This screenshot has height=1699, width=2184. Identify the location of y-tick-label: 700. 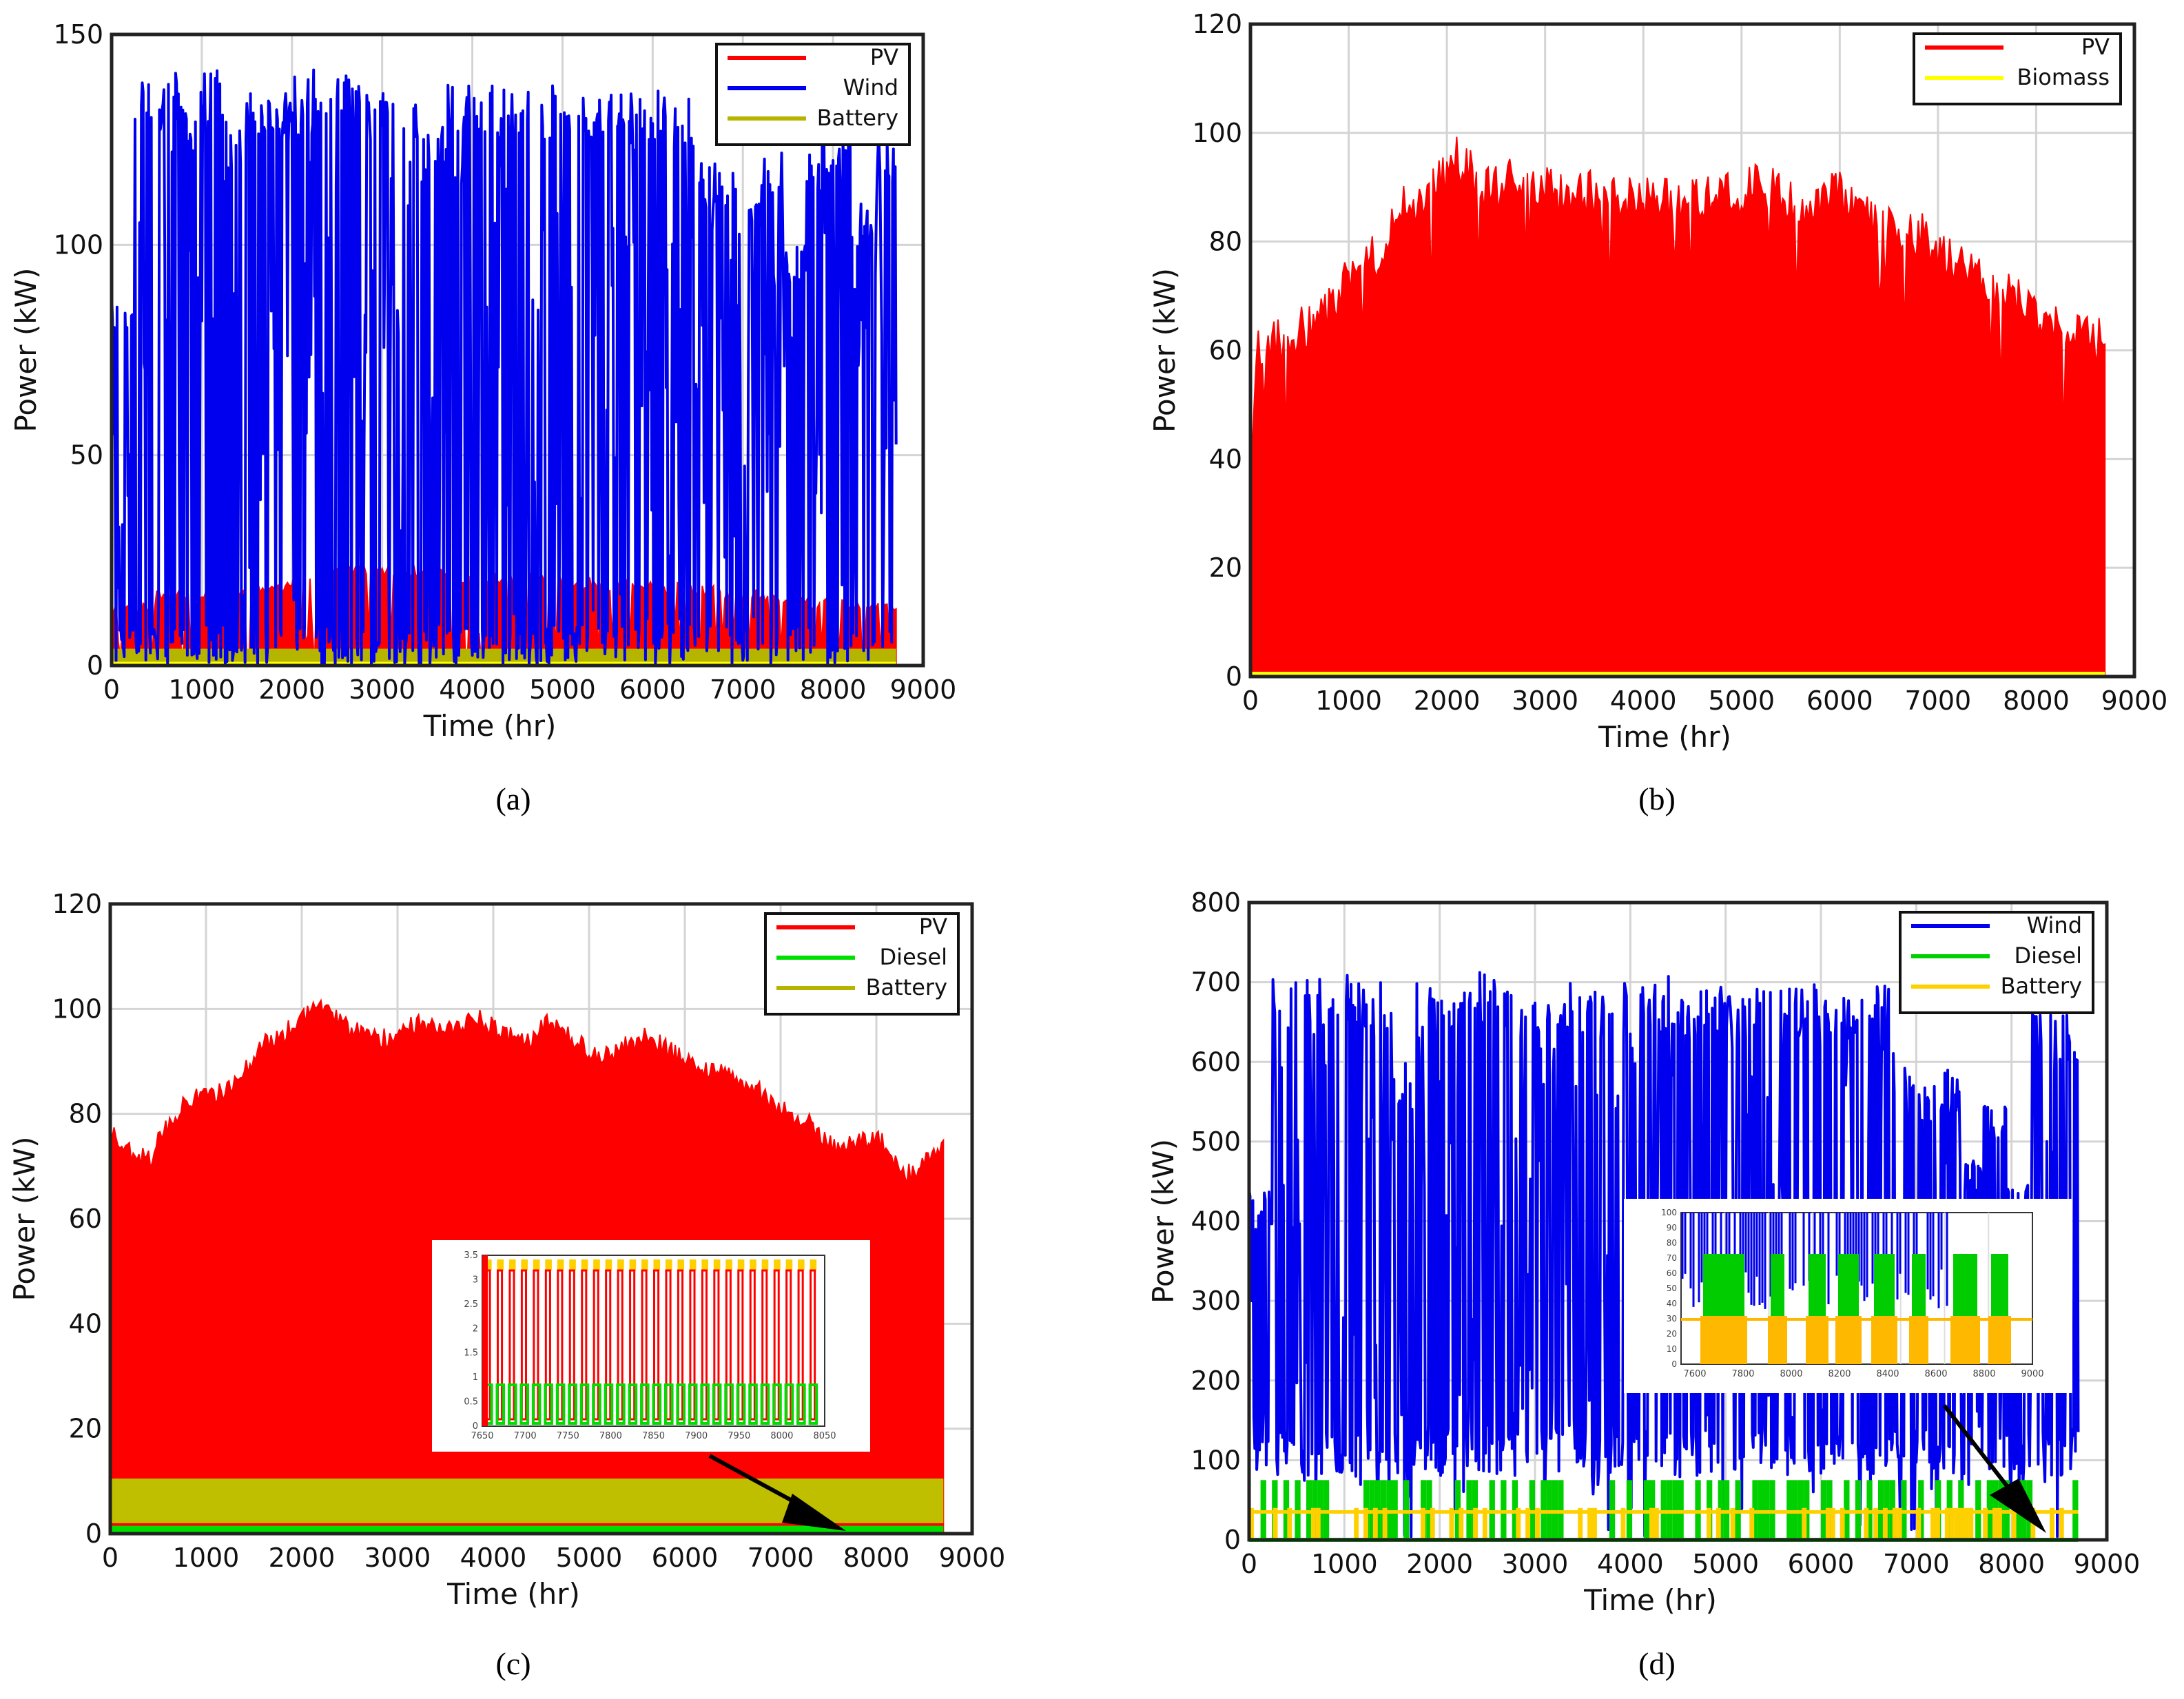
(1216, 982).